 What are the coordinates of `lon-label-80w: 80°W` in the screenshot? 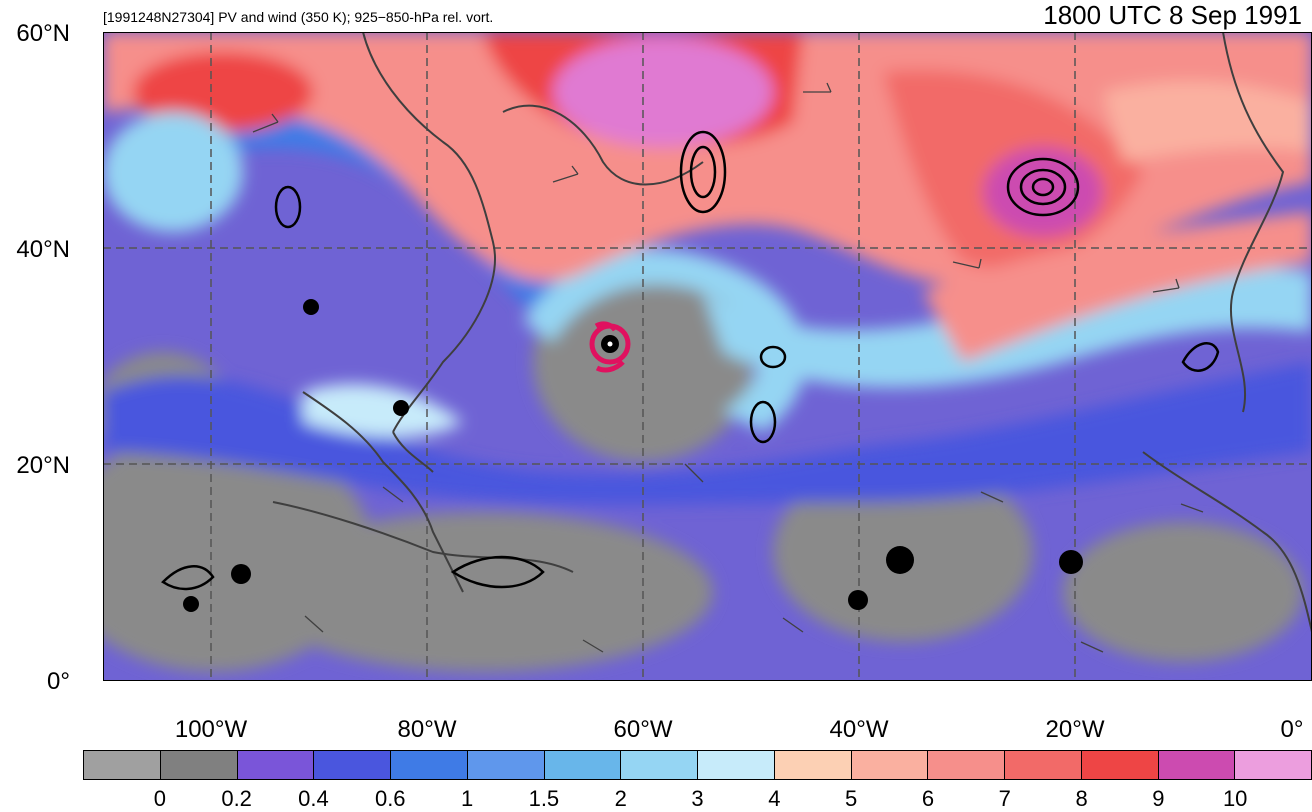 It's located at (427, 729).